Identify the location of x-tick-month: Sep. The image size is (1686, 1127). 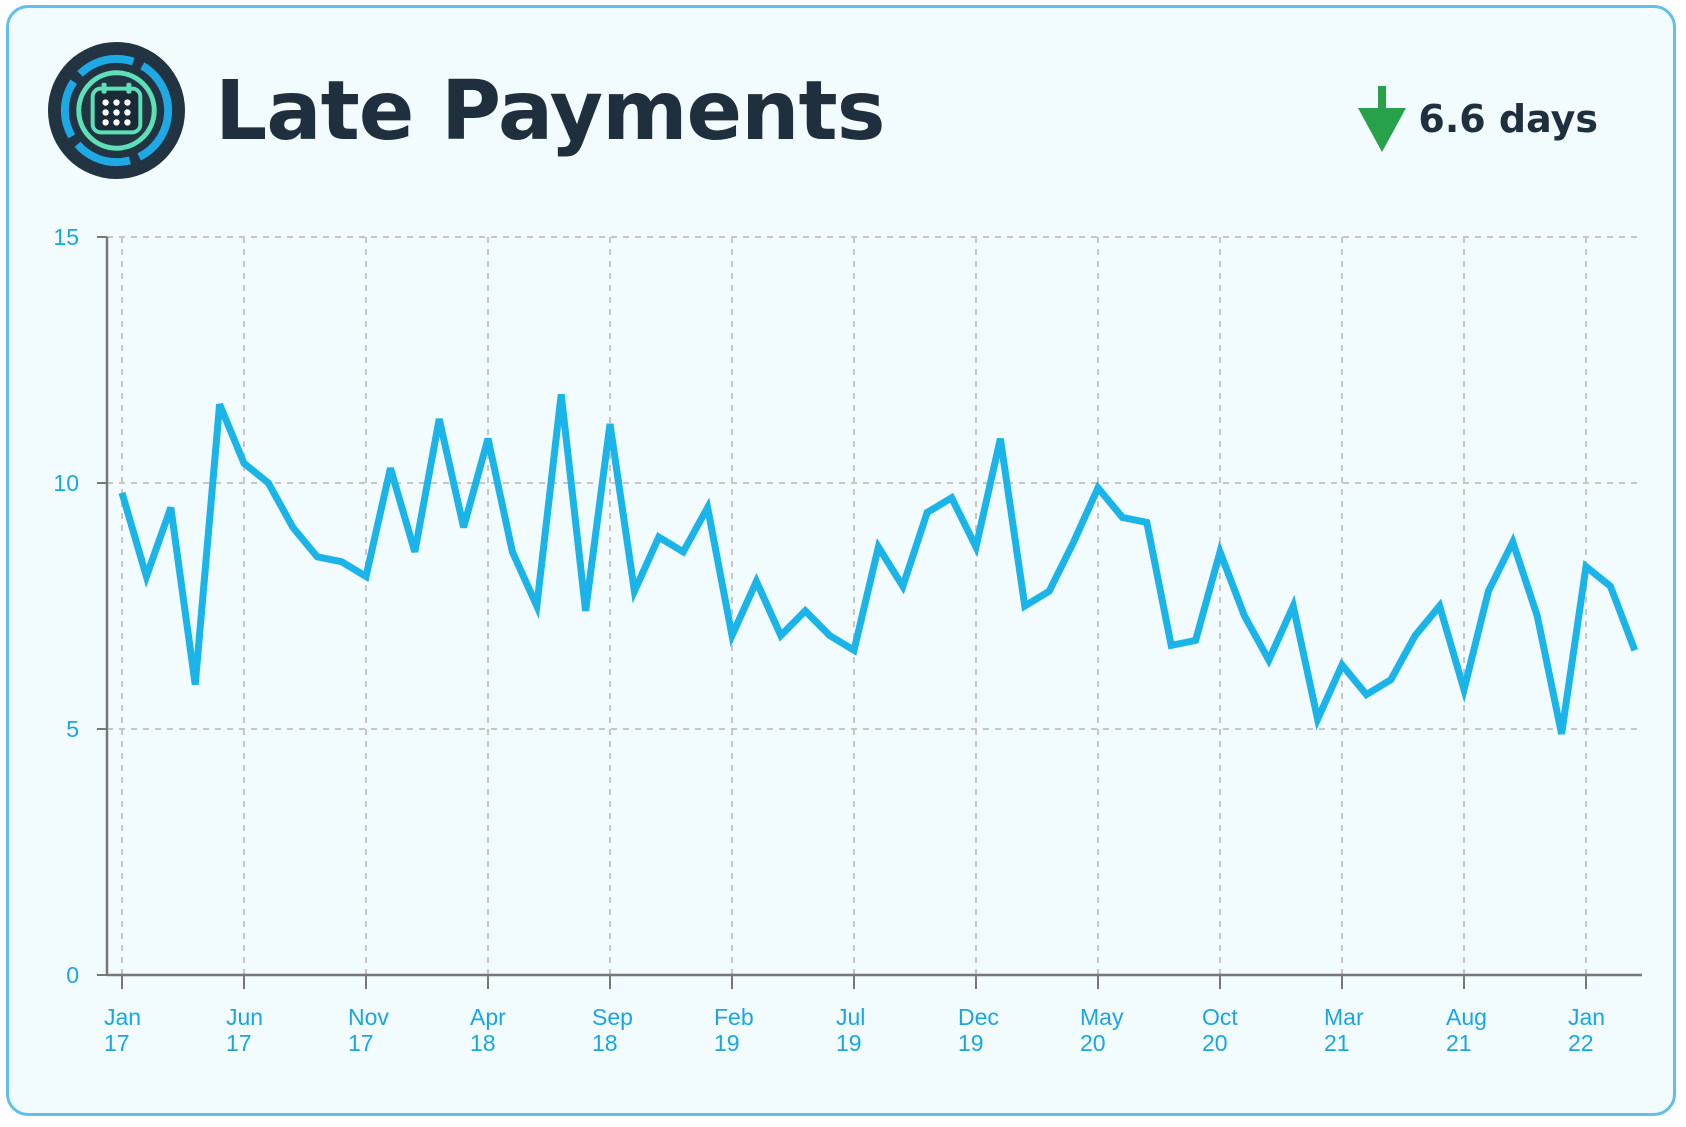
(612, 1017).